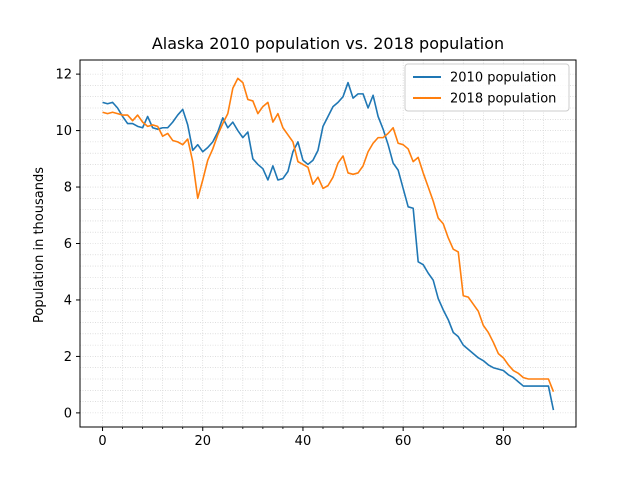  What do you see at coordinates (503, 441) in the screenshot?
I see `x-tick-label: 80` at bounding box center [503, 441].